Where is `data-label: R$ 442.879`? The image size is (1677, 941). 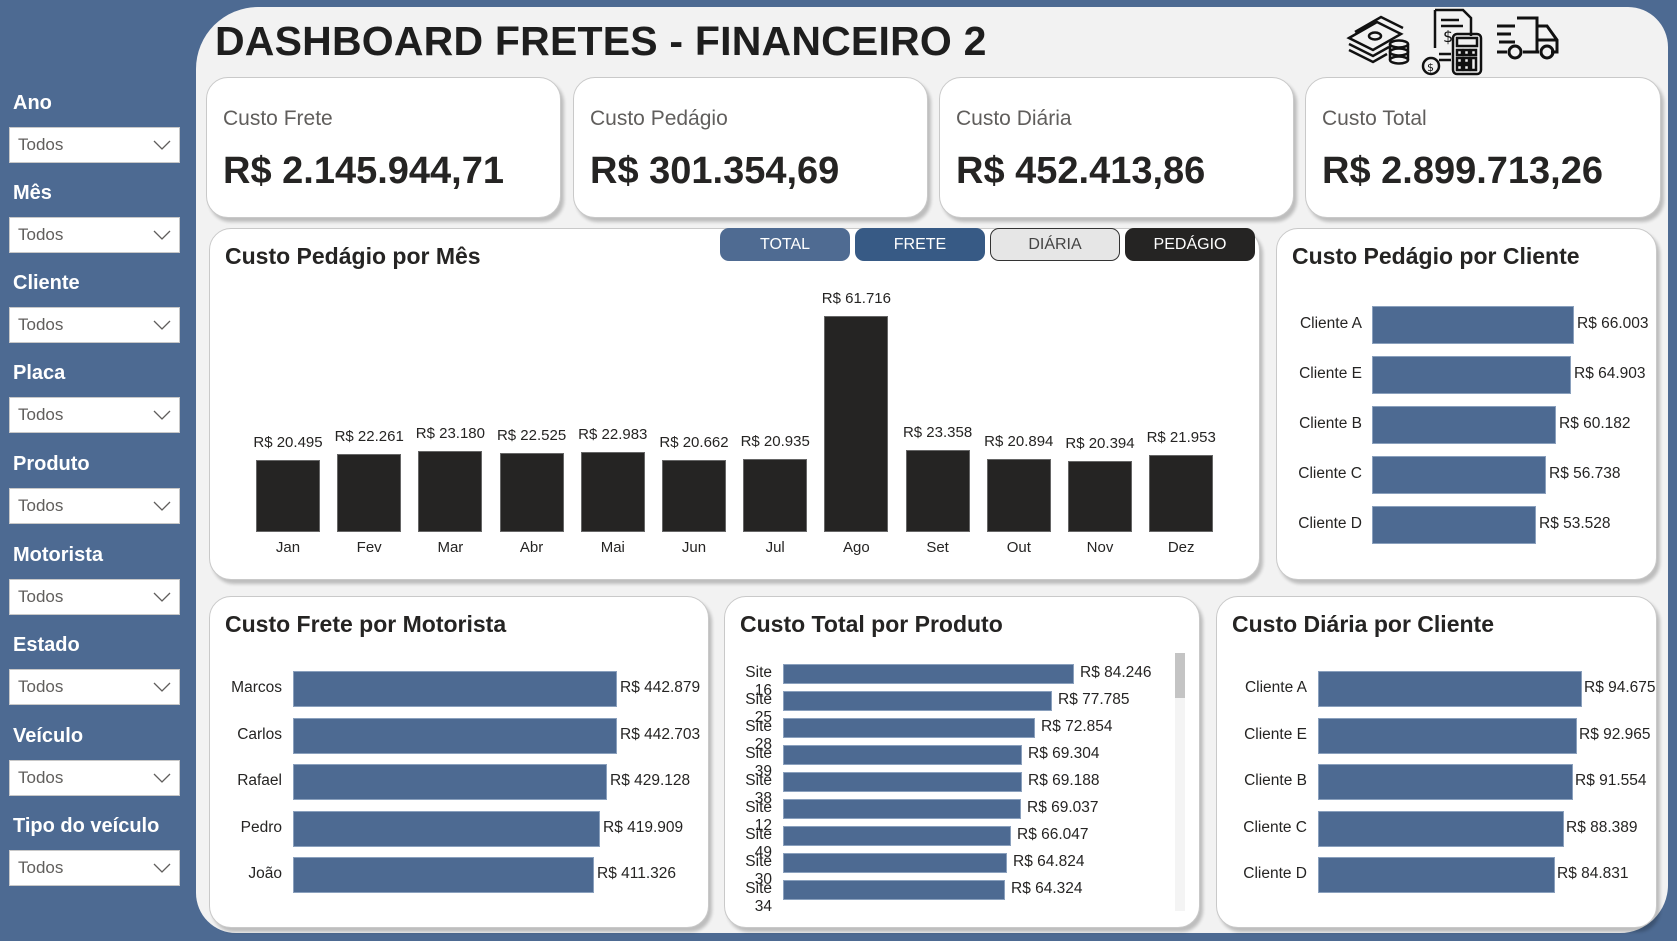 data-label: R$ 442.879 is located at coordinates (660, 687).